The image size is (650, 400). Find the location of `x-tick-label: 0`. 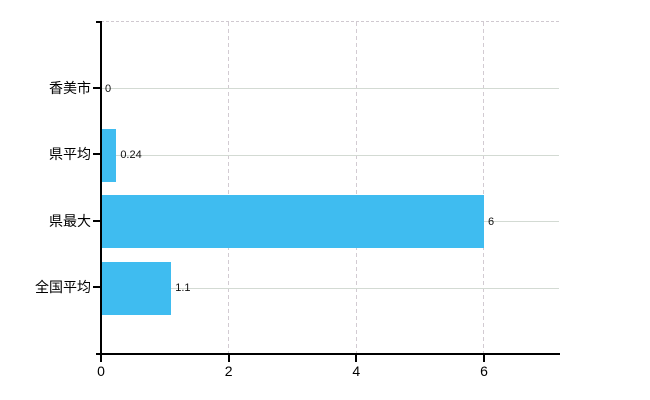

x-tick-label: 0 is located at coordinates (101, 371).